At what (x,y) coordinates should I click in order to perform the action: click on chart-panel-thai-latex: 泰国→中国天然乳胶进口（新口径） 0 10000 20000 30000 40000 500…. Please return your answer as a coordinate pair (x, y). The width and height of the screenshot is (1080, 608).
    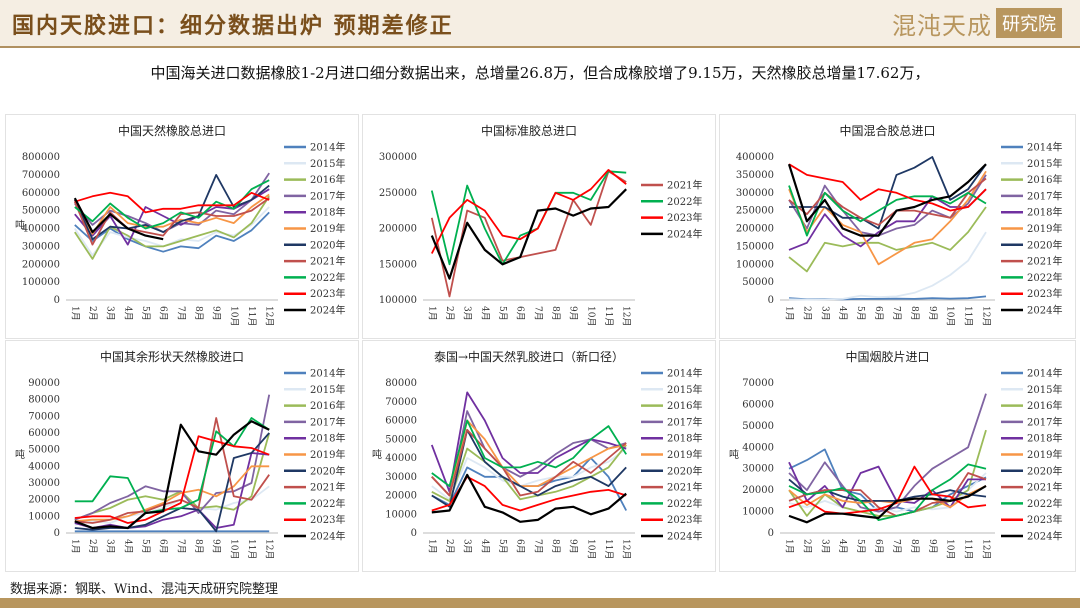
    Looking at the image, I should click on (539, 456).